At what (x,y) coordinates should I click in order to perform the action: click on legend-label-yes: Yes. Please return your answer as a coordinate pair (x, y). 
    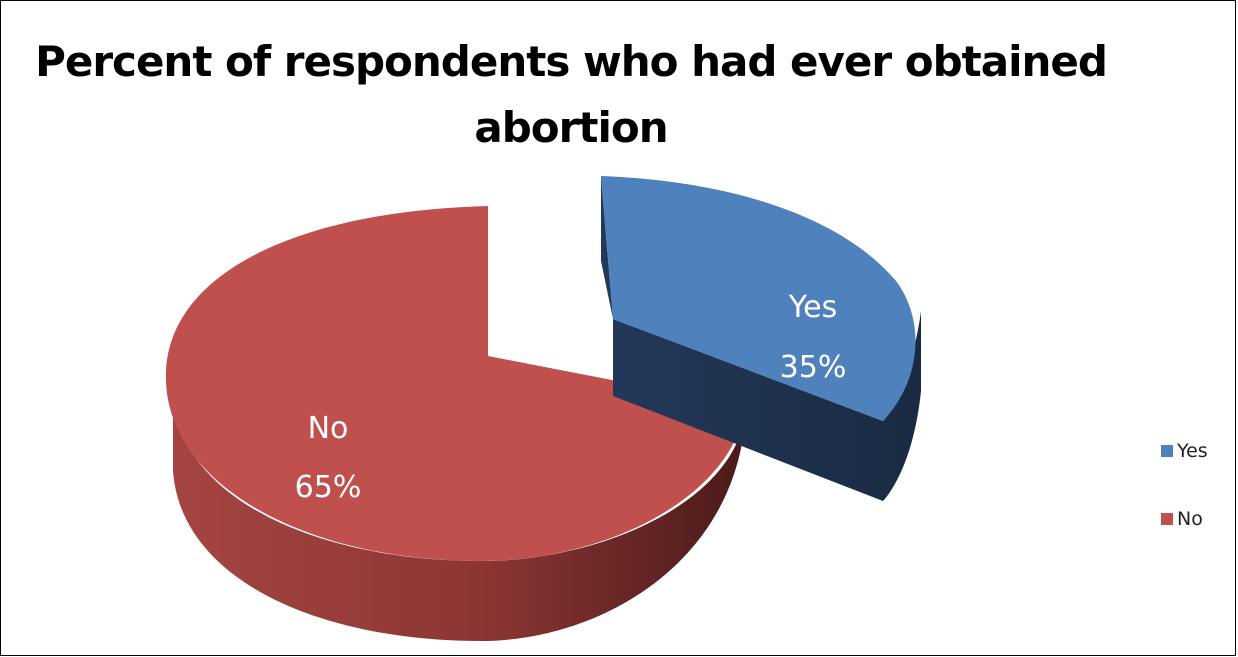
    Looking at the image, I should click on (1192, 451).